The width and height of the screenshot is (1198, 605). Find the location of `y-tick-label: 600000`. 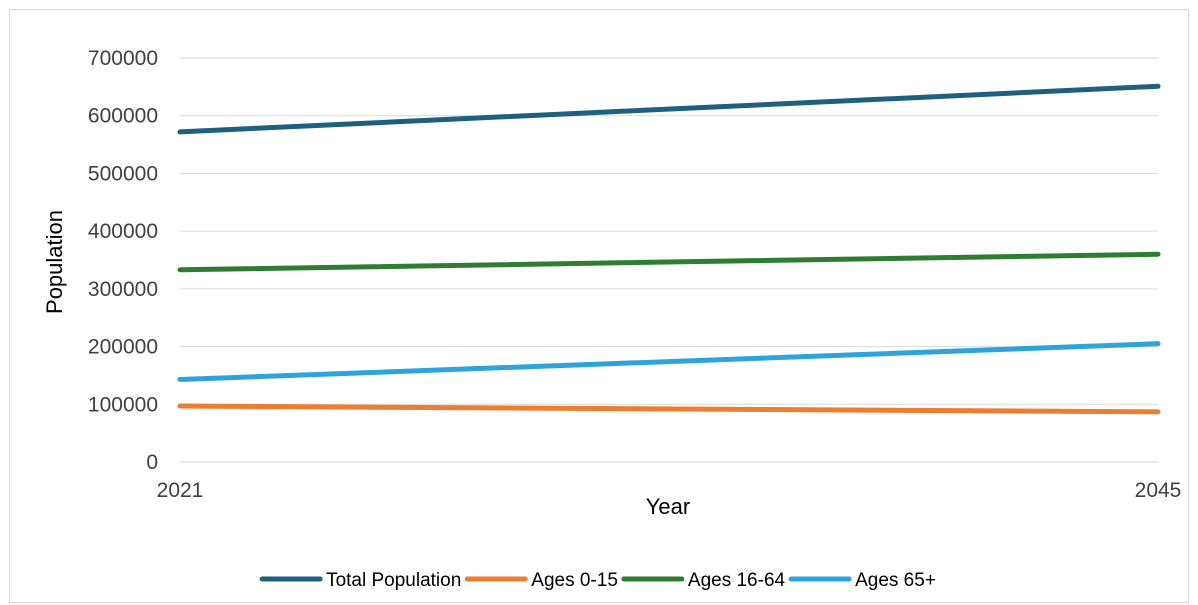

y-tick-label: 600000 is located at coordinates (123, 116).